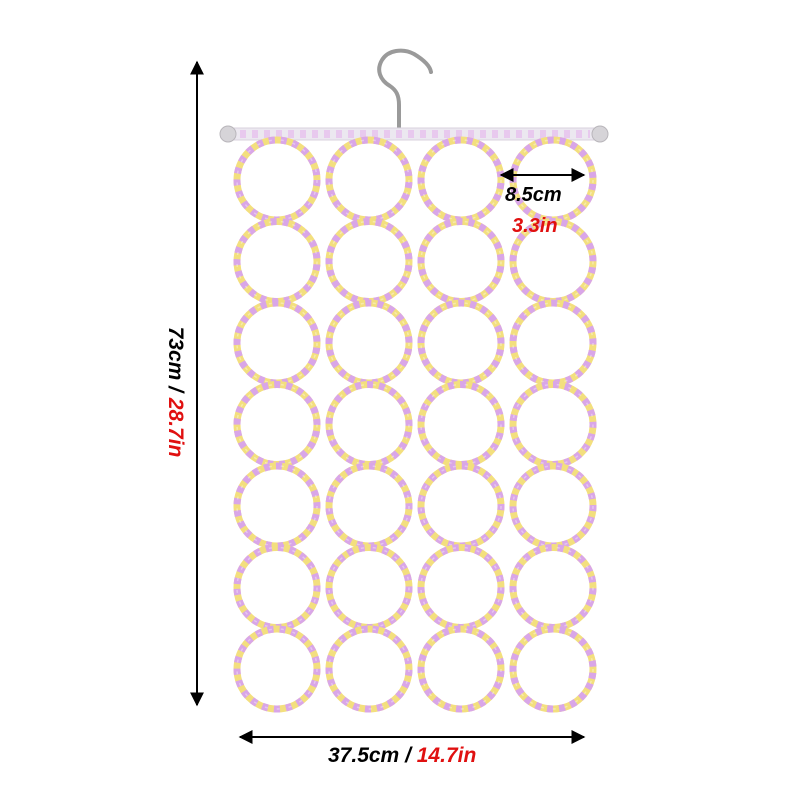  Describe the element at coordinates (414, 134) in the screenshot. I see `hanging-bar` at that location.